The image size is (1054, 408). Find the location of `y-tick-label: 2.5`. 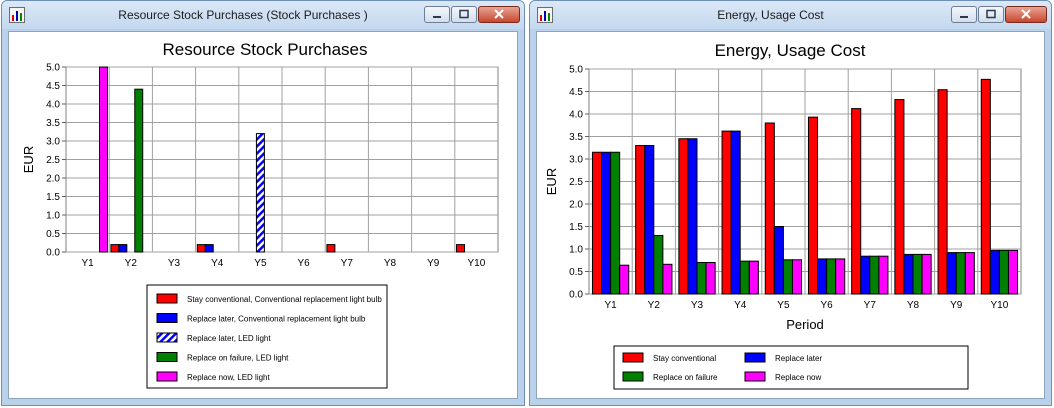

y-tick-label: 2.5 is located at coordinates (53, 160).